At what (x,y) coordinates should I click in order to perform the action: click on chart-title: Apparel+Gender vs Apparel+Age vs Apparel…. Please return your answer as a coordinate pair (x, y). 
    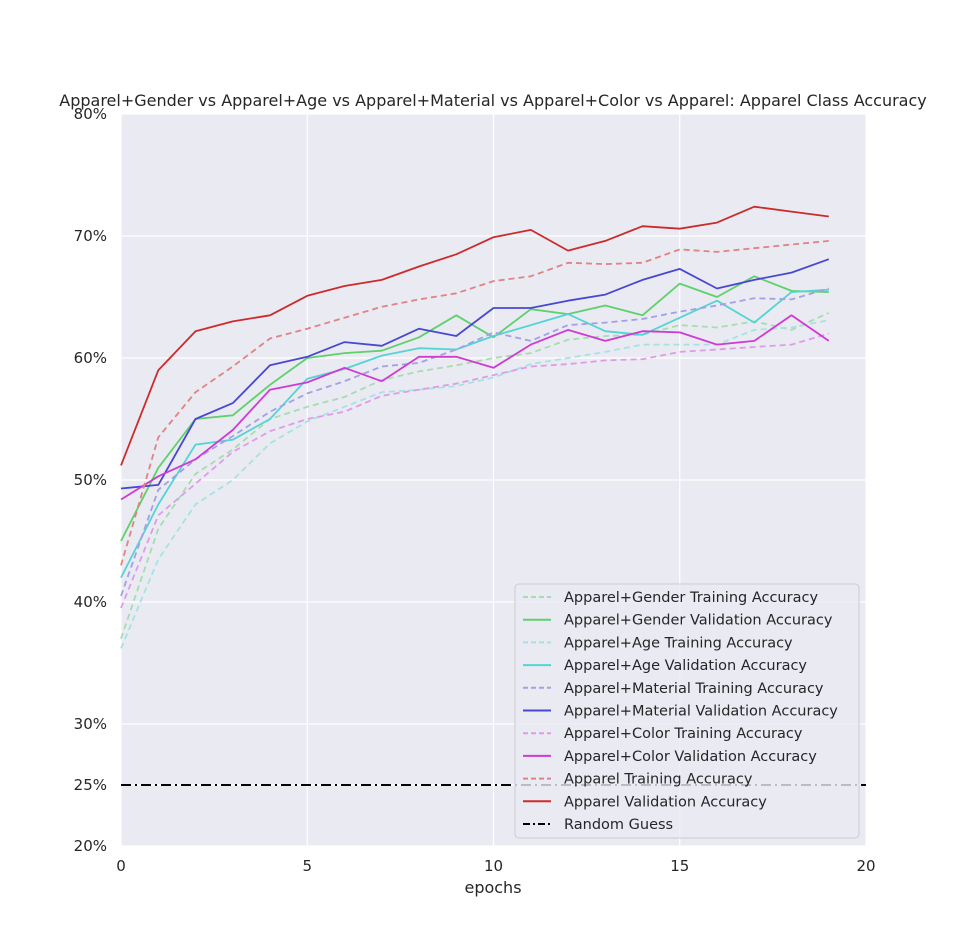
    Looking at the image, I should click on (492, 100).